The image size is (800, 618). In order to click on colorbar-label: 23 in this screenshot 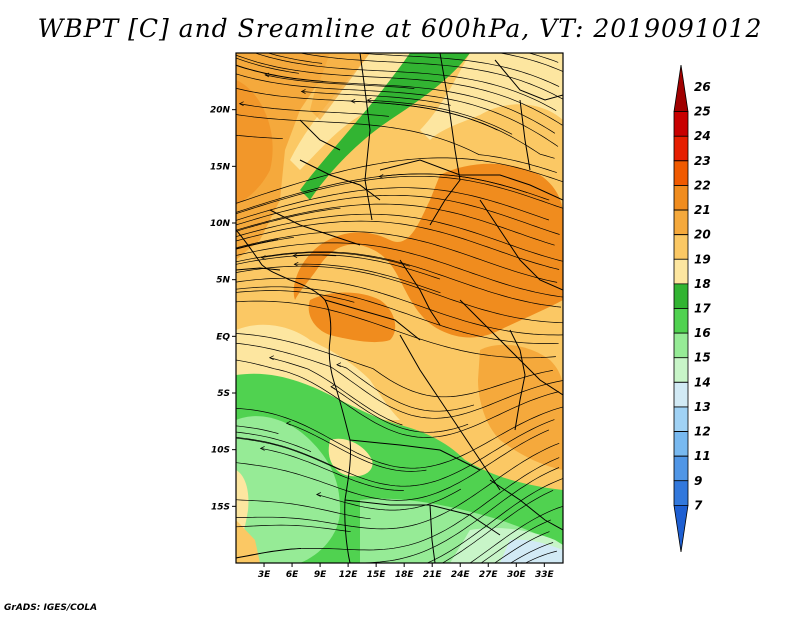, I will do `click(702, 161)`.